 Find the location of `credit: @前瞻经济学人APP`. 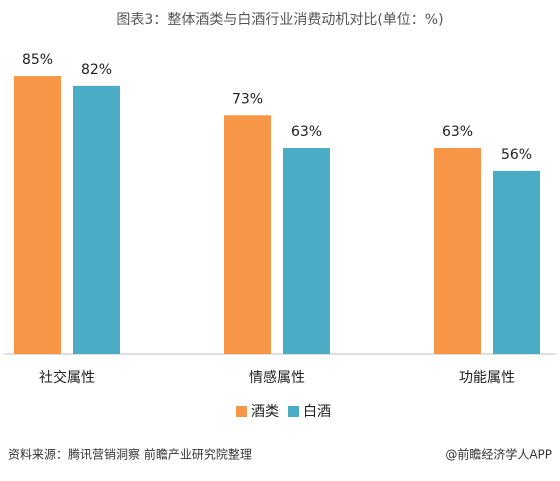

credit: @前瞻经济学人APP is located at coordinates (498, 454).